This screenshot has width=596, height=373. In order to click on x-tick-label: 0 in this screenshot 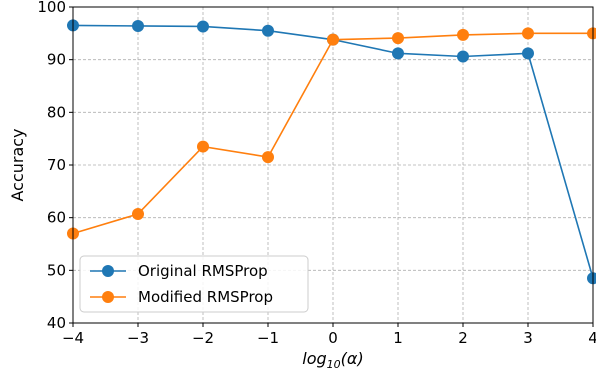, I will do `click(333, 338)`.